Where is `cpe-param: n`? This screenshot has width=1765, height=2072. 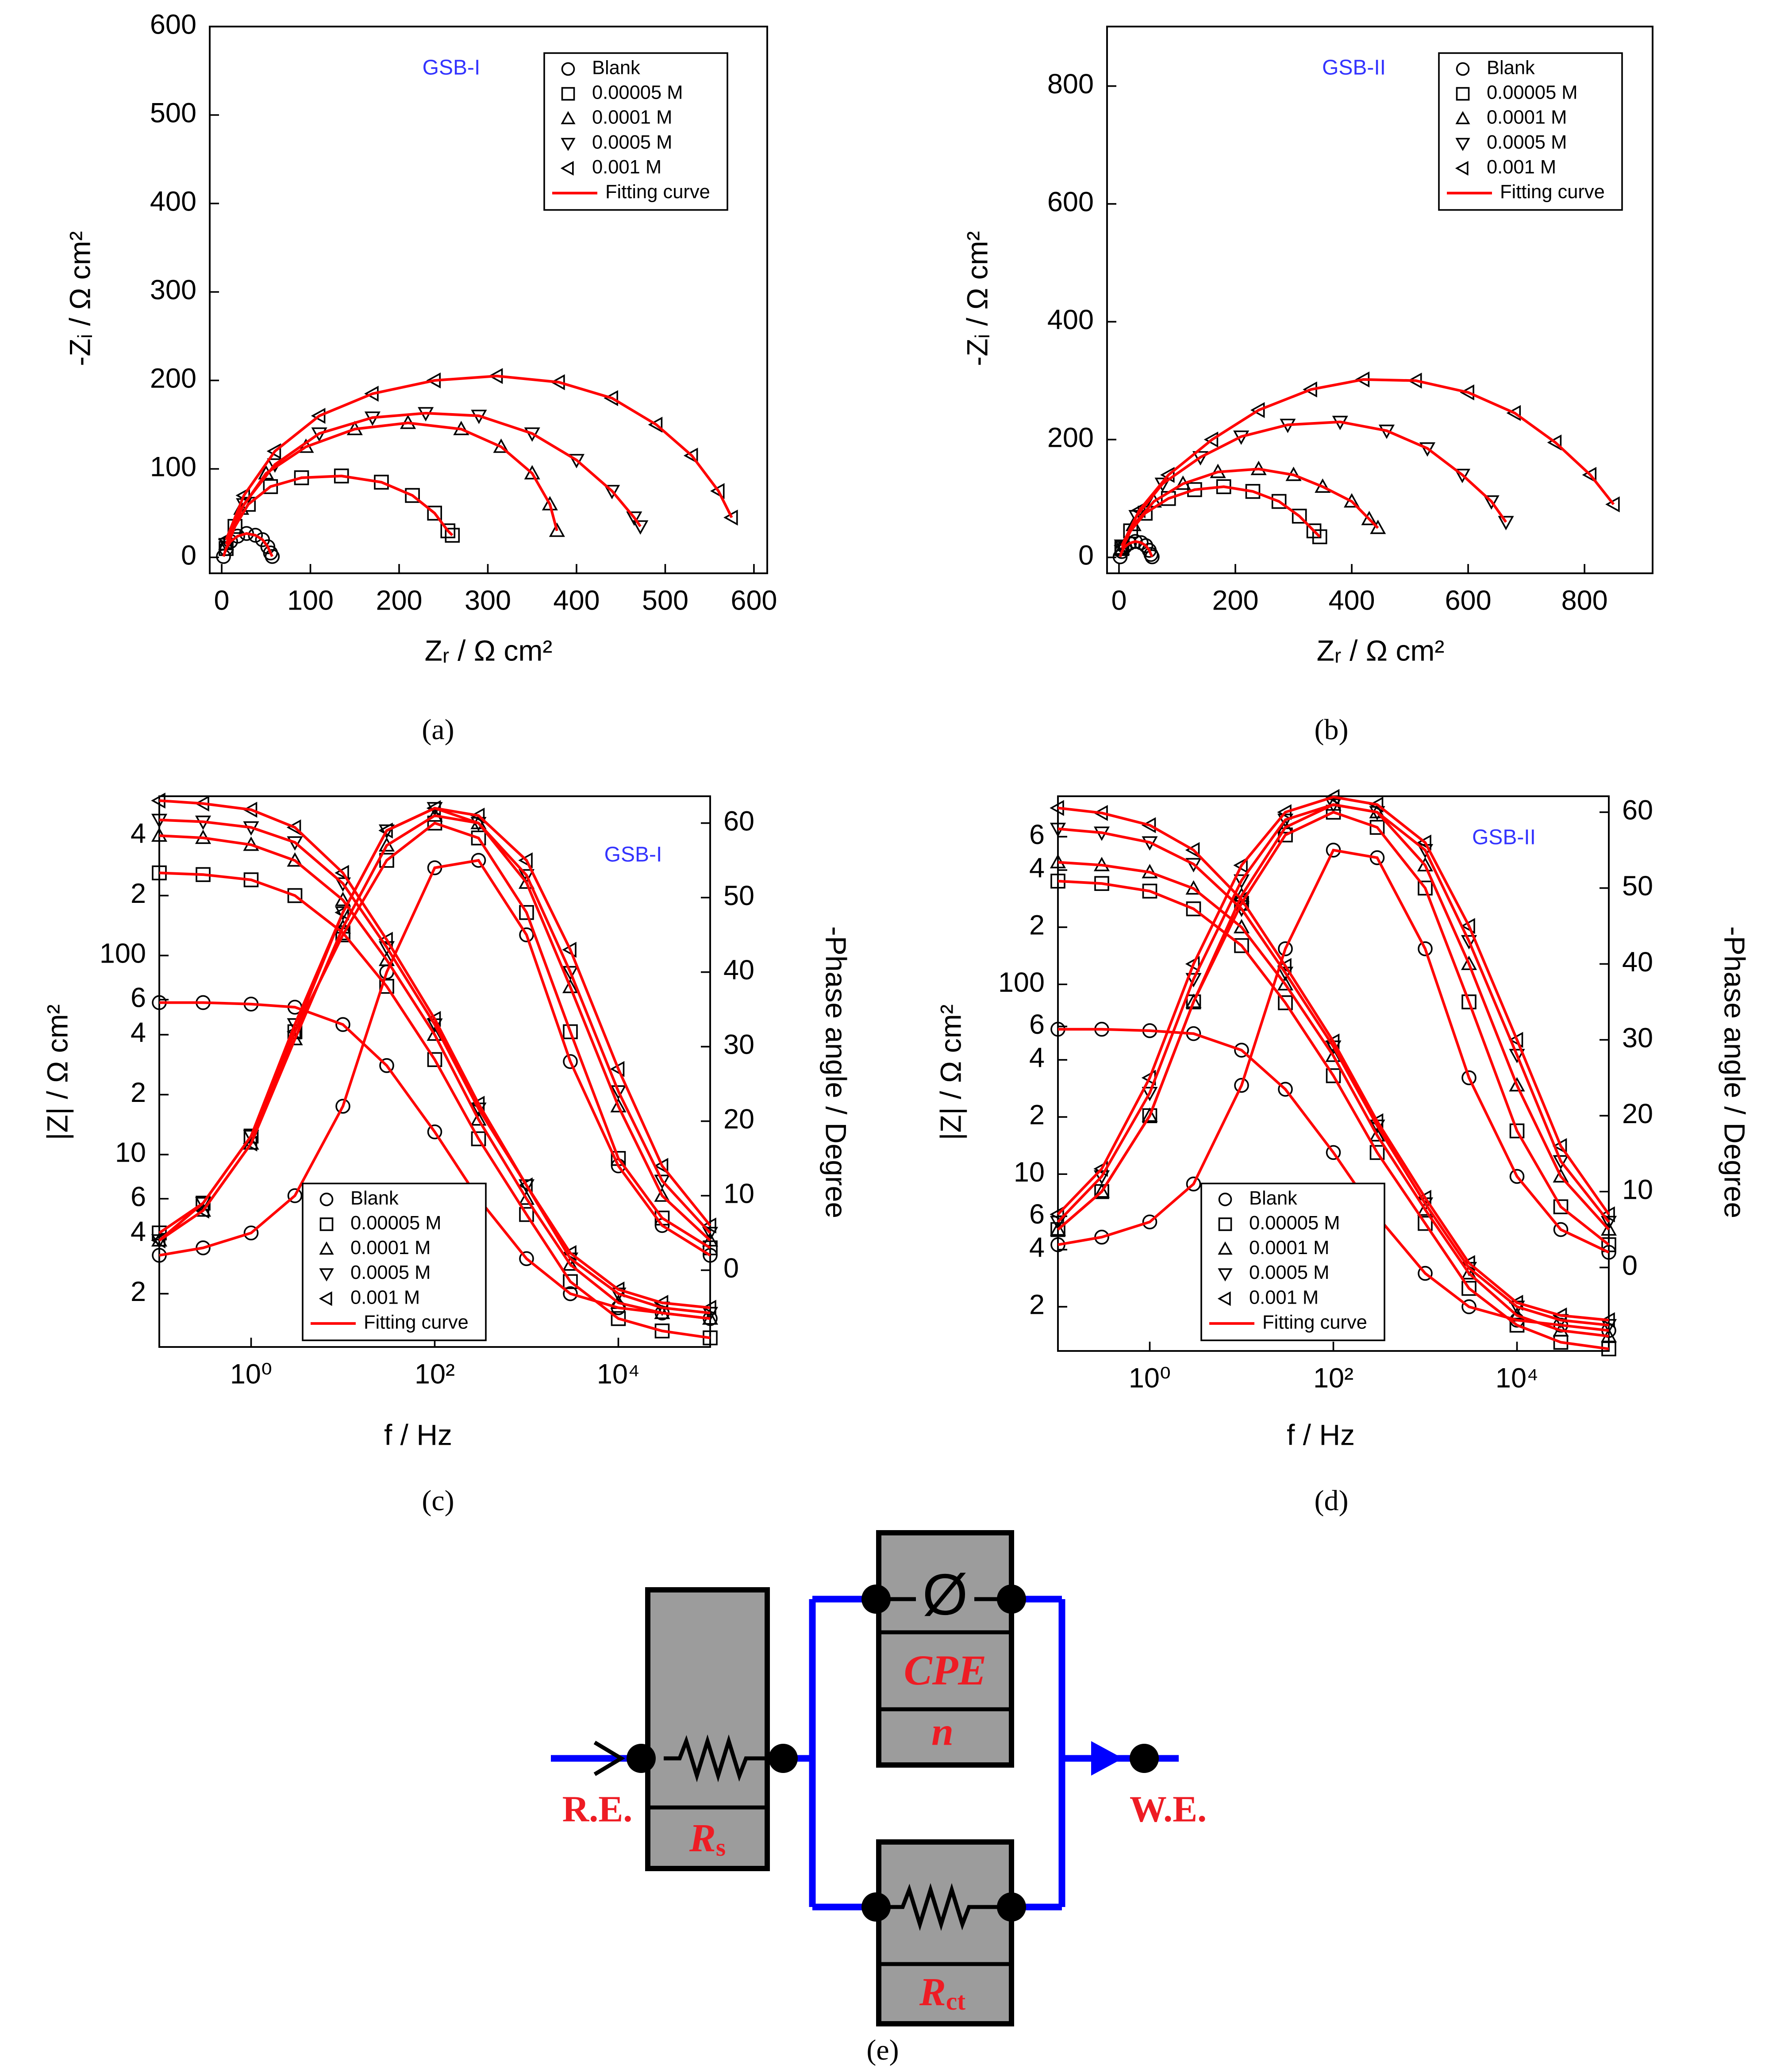 cpe-param: n is located at coordinates (942, 1732).